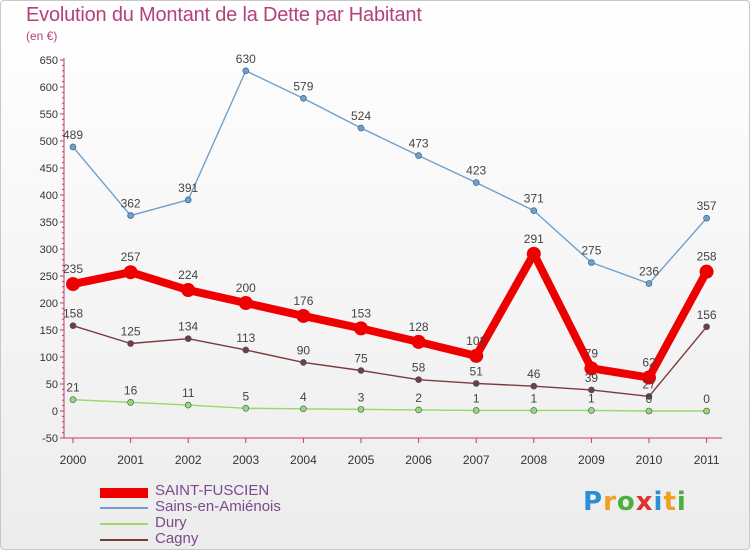 The width and height of the screenshot is (750, 550). I want to click on data-label: 27, so click(649, 384).